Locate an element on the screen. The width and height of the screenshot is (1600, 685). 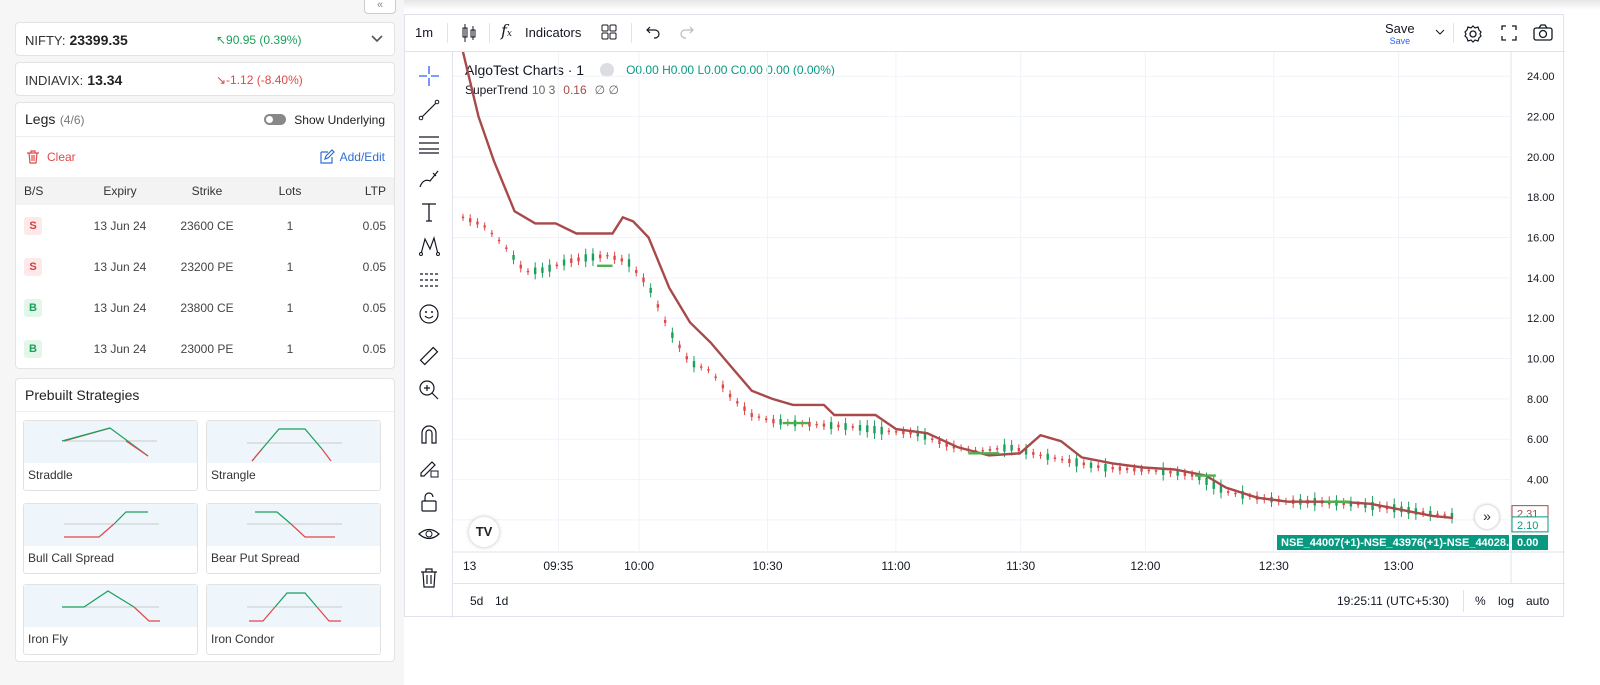
fib-icon is located at coordinates (429, 144).